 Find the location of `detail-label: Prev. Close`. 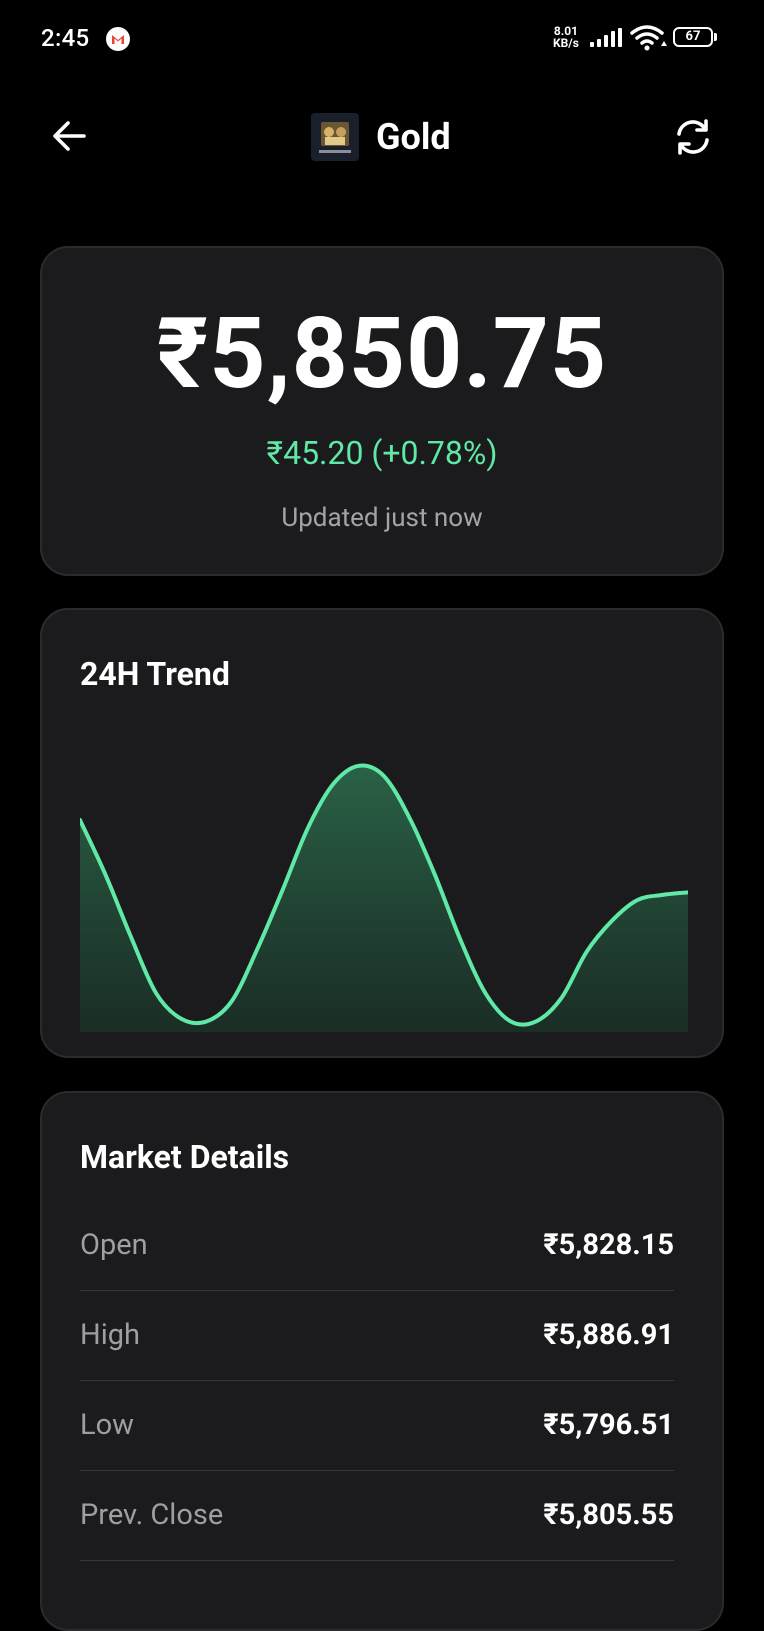

detail-label: Prev. Close is located at coordinates (152, 1515).